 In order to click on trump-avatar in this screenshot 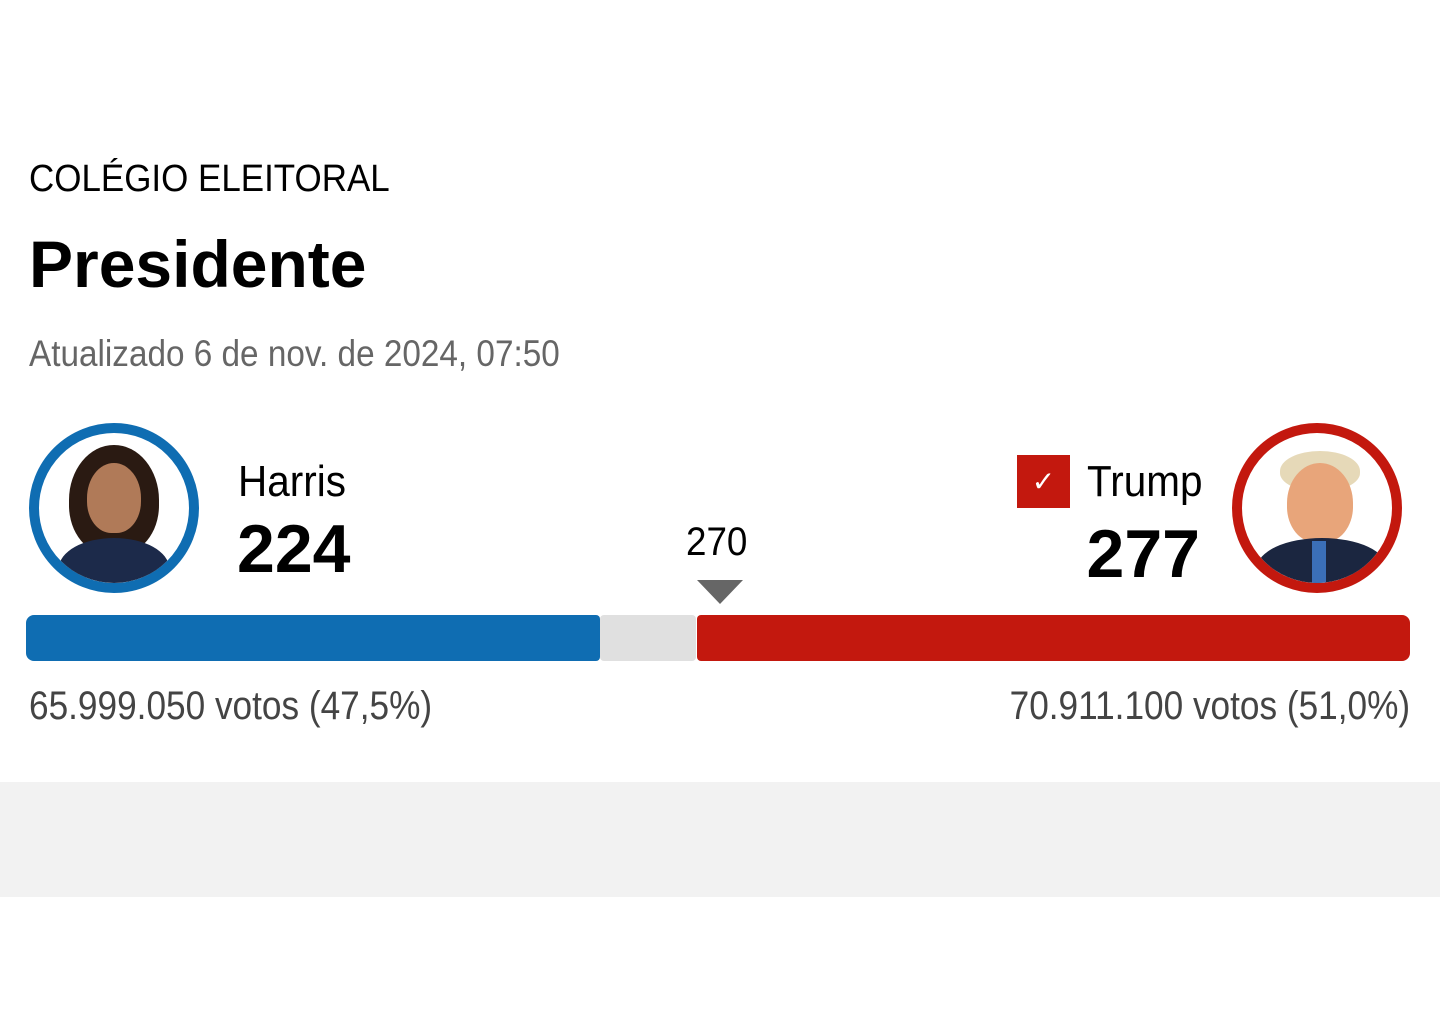, I will do `click(1317, 508)`.